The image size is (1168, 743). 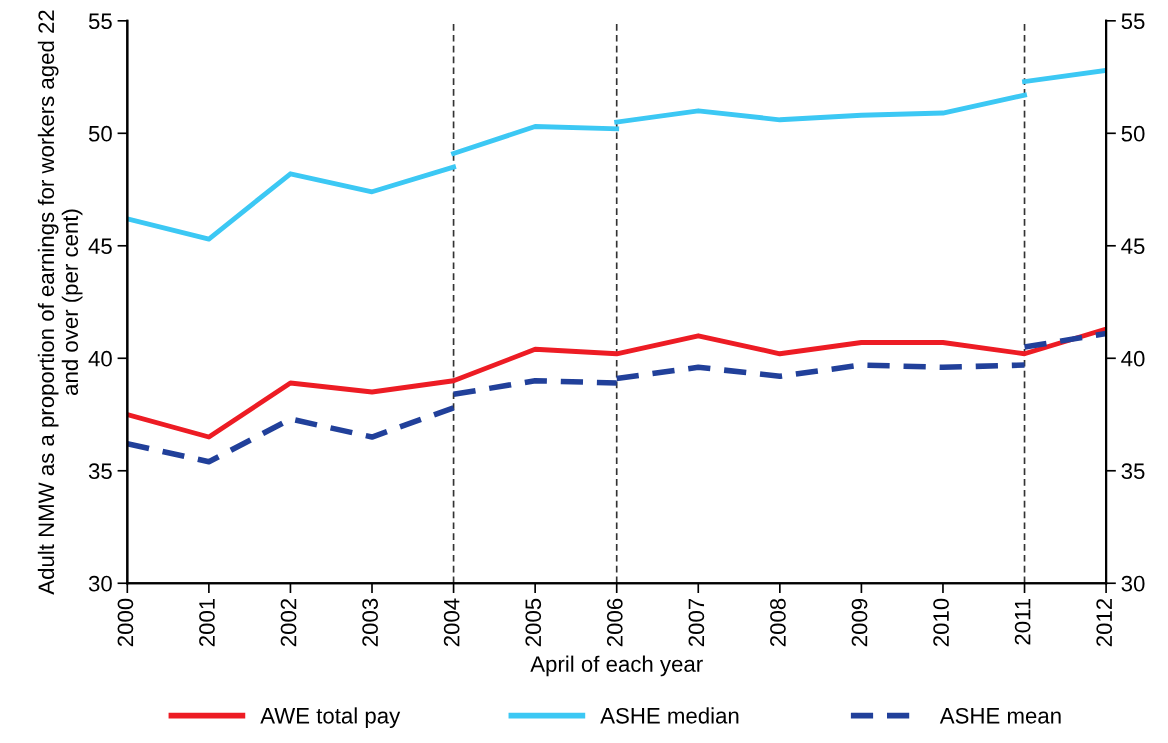 I want to click on y2-tick-label: 40, so click(x=1133, y=358).